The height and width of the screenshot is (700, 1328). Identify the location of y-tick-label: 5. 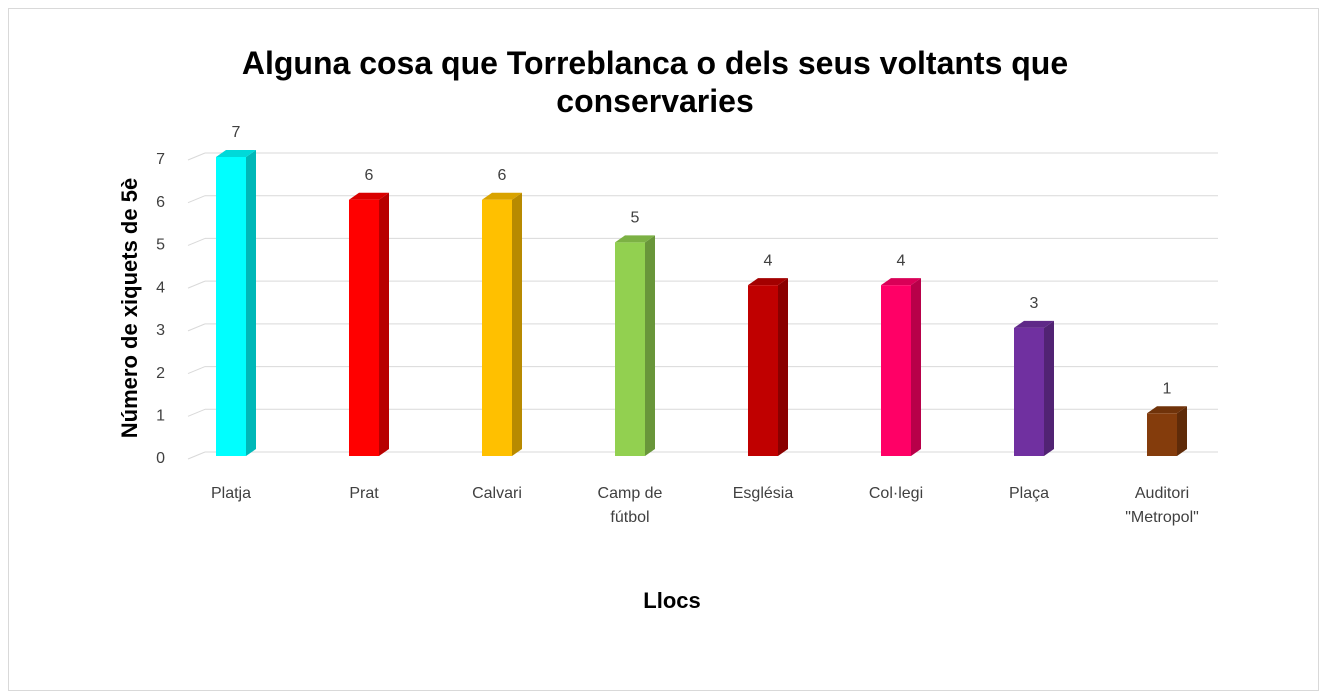
(160, 245).